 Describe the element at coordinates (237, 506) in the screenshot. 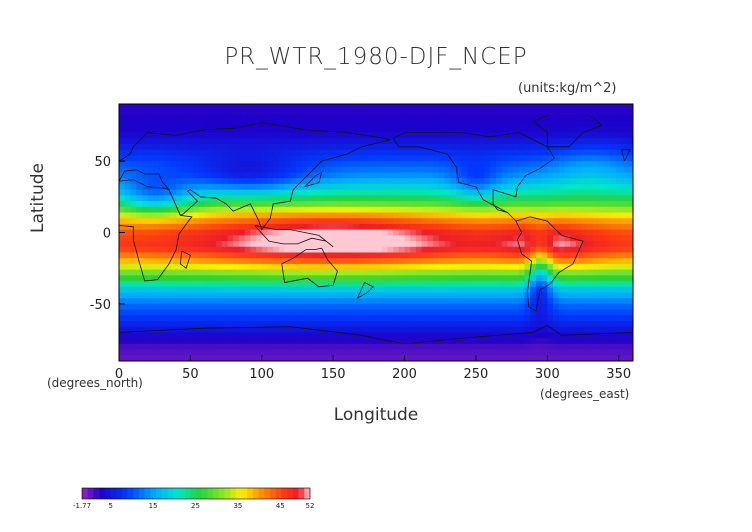

I see `colorbar-tick-label: 35` at that location.